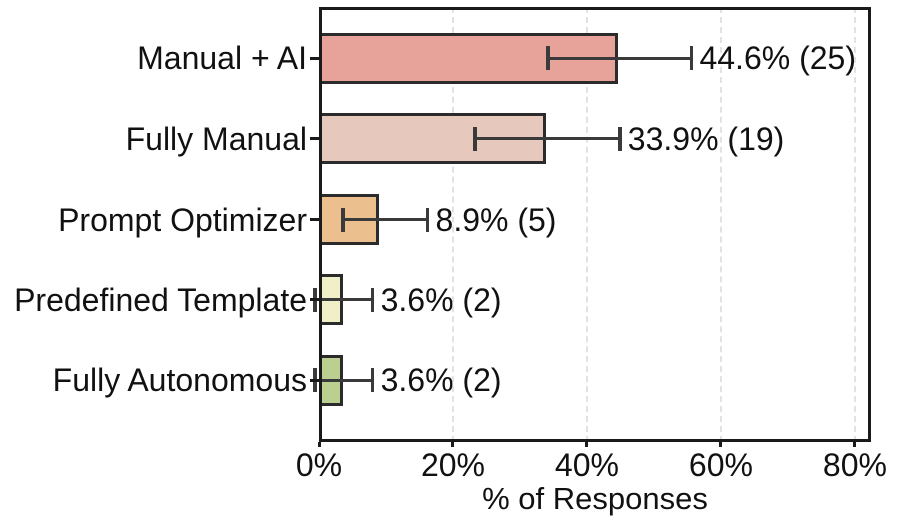 This screenshot has height=526, width=897. Describe the element at coordinates (854, 465) in the screenshot. I see `x-tick-label: 80%` at that location.